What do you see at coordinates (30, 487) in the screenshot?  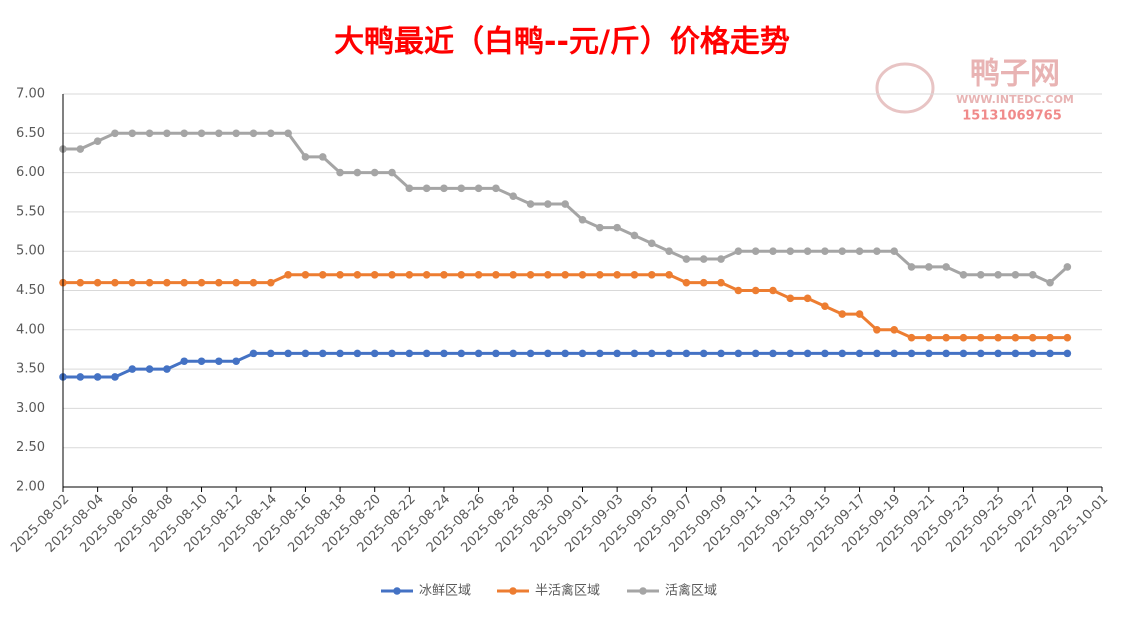 I see `y-tick-label: 2.00` at bounding box center [30, 487].